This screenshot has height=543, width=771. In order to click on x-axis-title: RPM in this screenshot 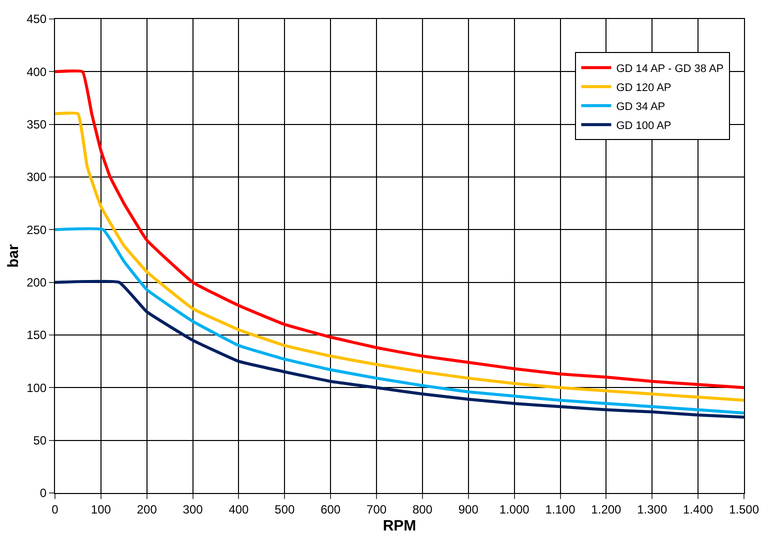, I will do `click(399, 525)`.